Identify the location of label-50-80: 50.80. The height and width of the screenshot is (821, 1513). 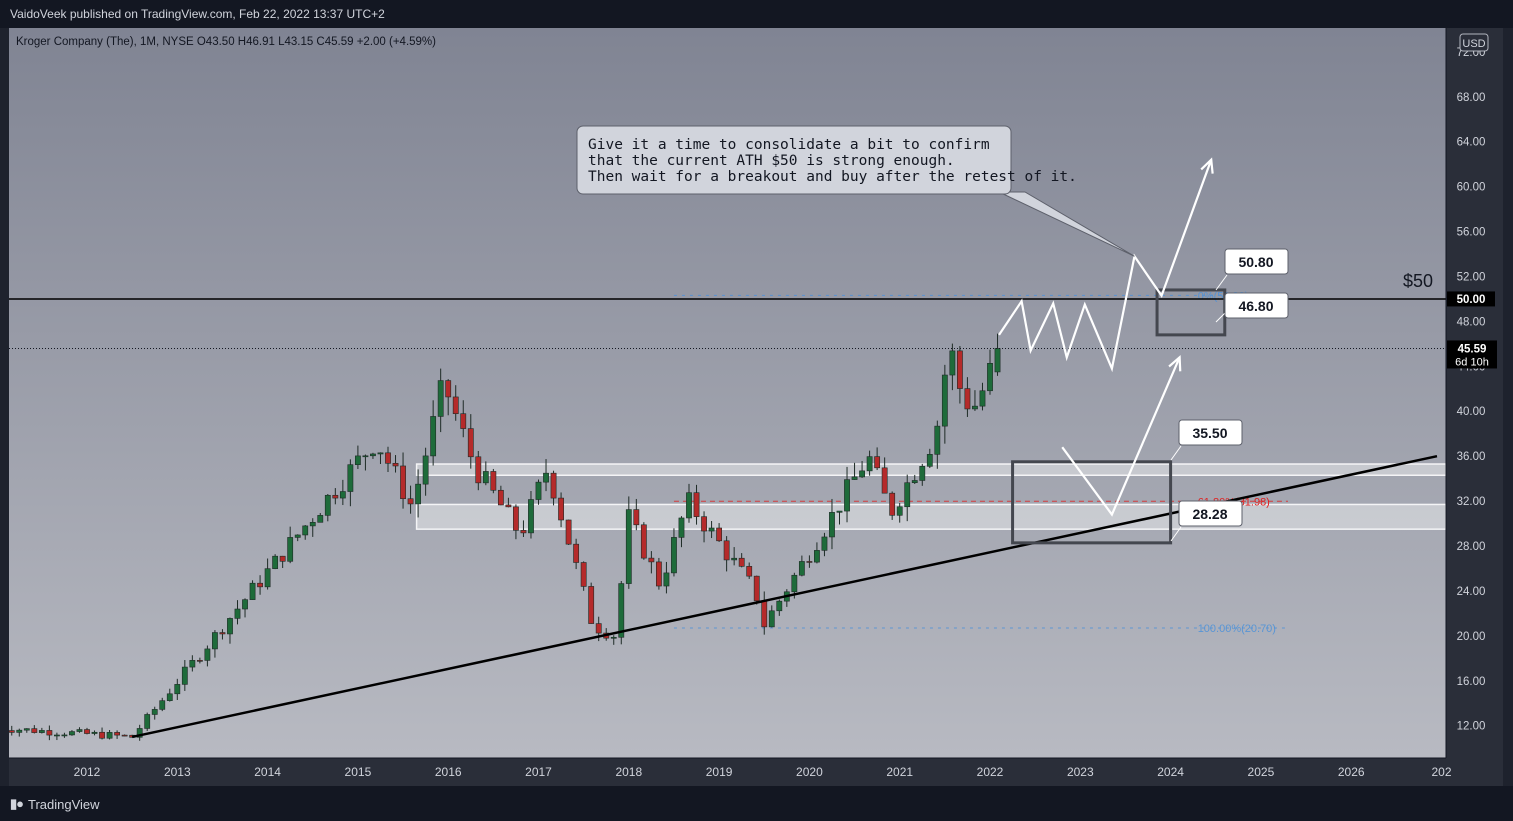
(1252, 269).